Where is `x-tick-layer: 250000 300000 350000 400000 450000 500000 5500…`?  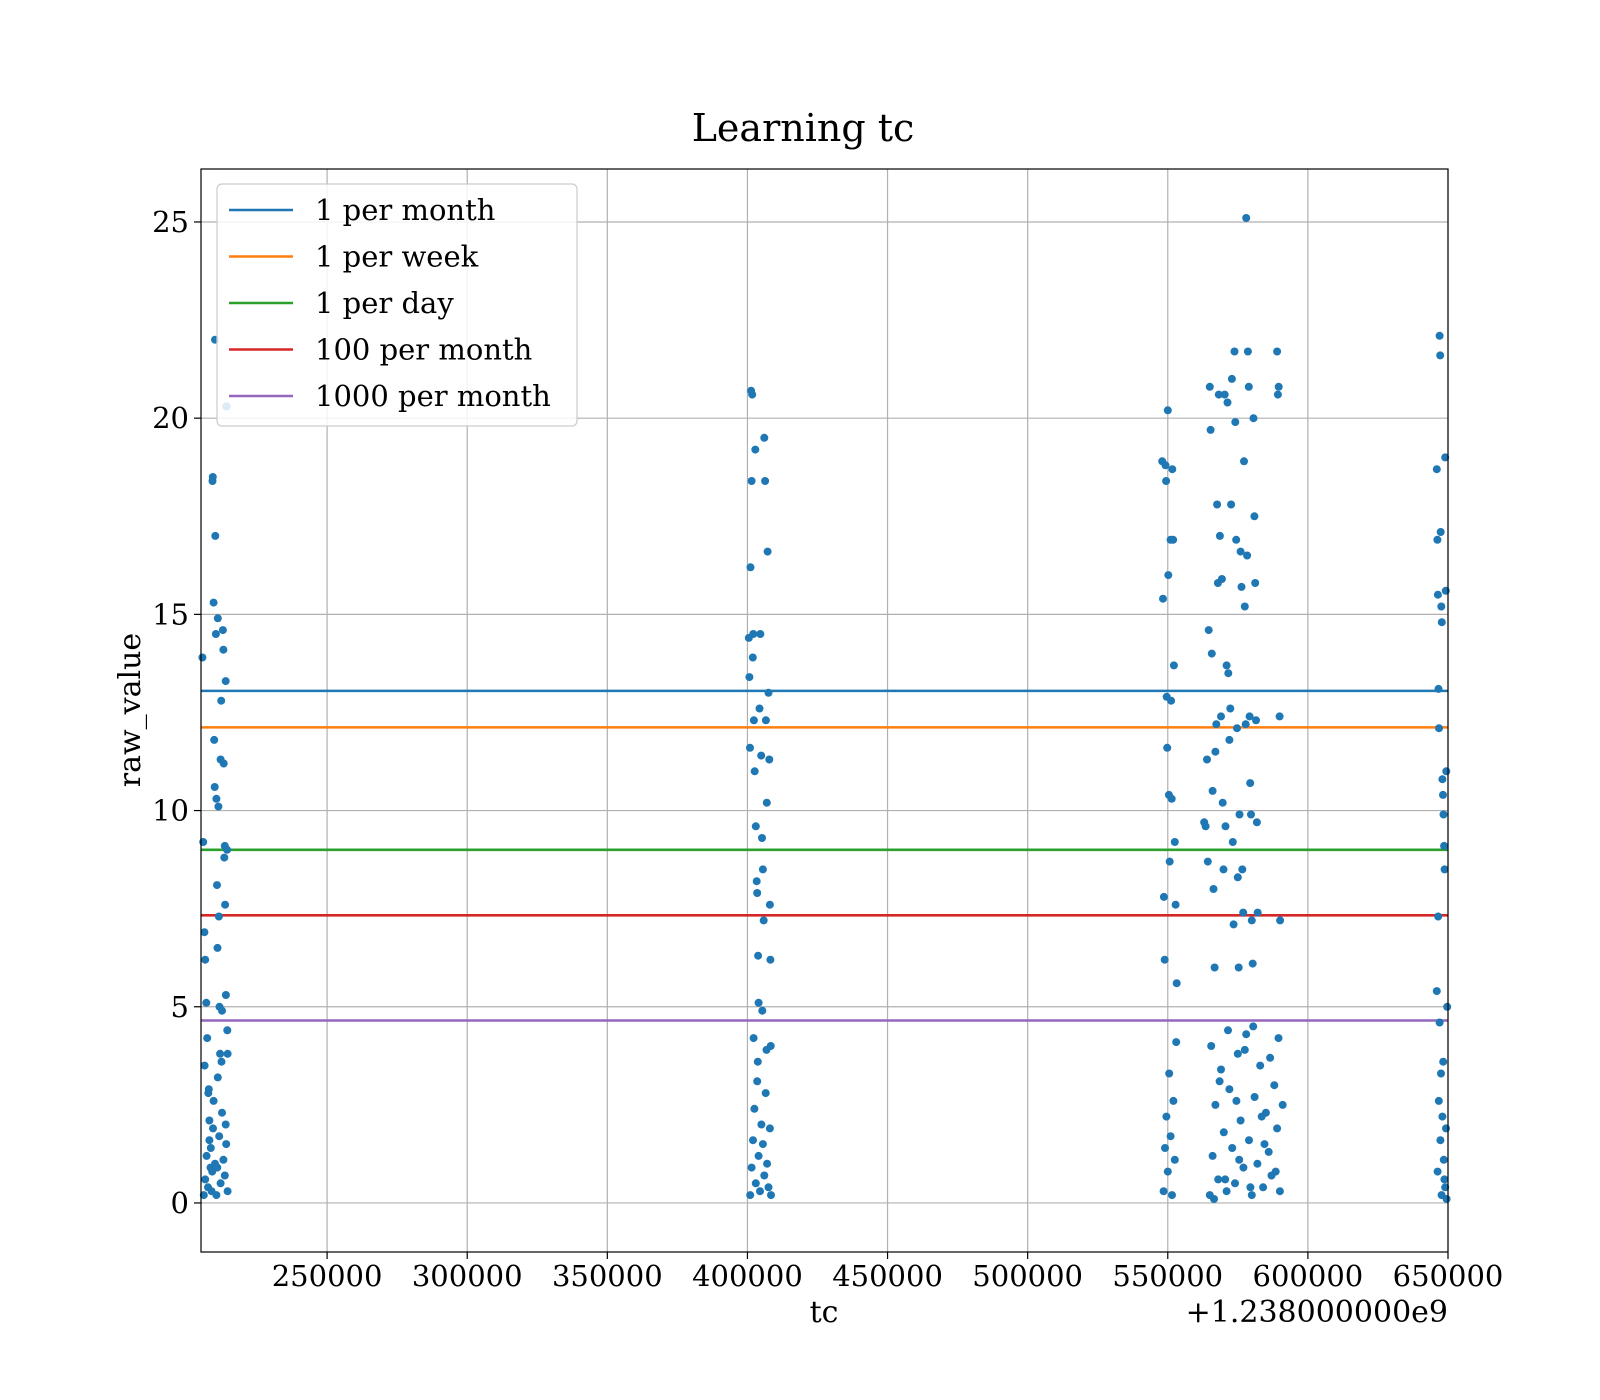
x-tick-layer: 250000 300000 350000 400000 450000 500000 5500… is located at coordinates (887, 1272).